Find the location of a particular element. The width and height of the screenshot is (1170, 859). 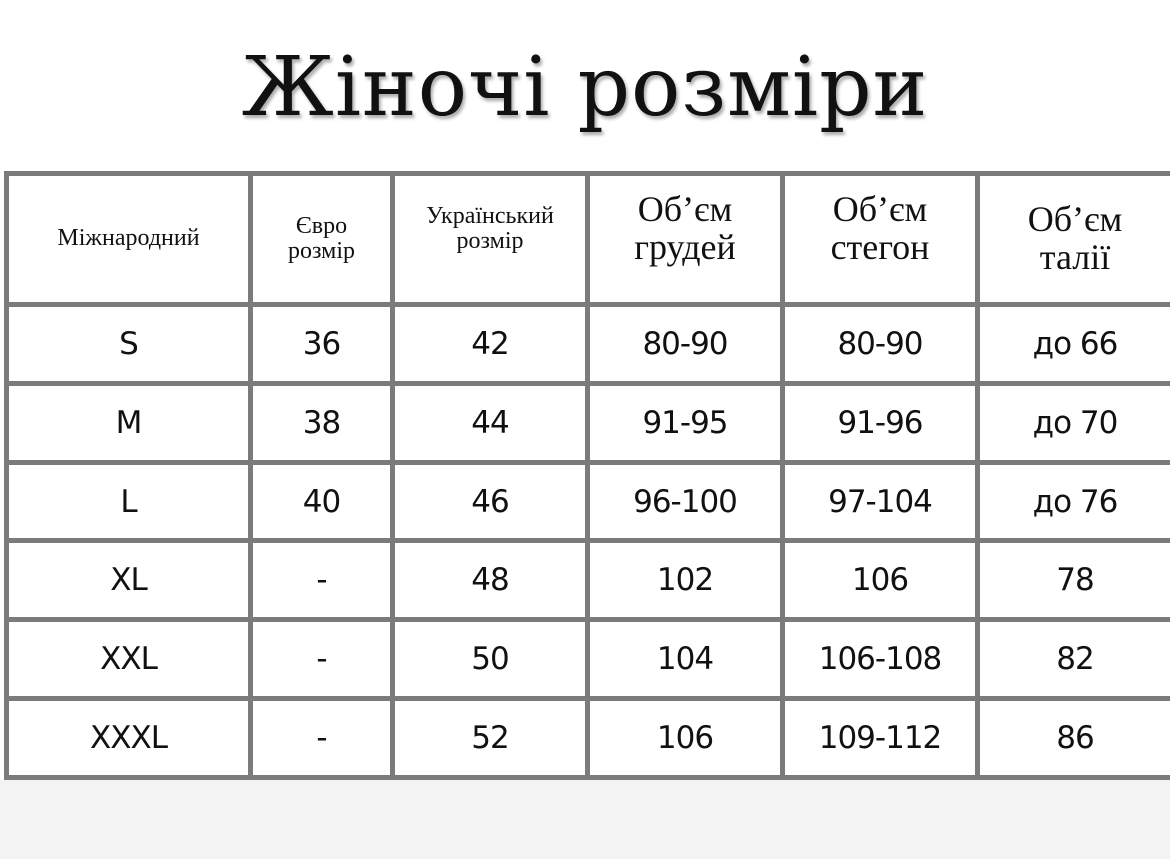

cell-bust: 80-90 is located at coordinates (685, 344).